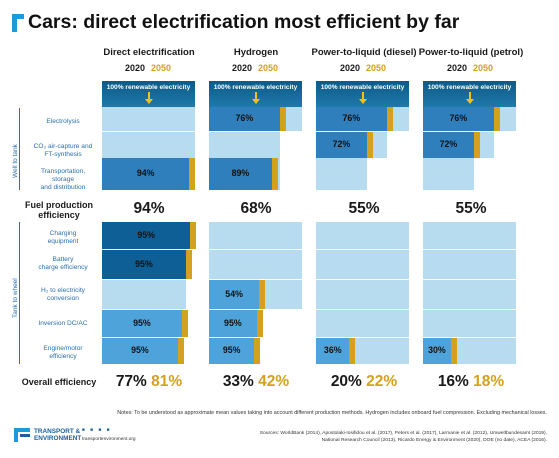 This screenshot has width=559, height=458. What do you see at coordinates (63, 290) in the screenshot?
I see `row-label-line: H₂ to electricity` at bounding box center [63, 290].